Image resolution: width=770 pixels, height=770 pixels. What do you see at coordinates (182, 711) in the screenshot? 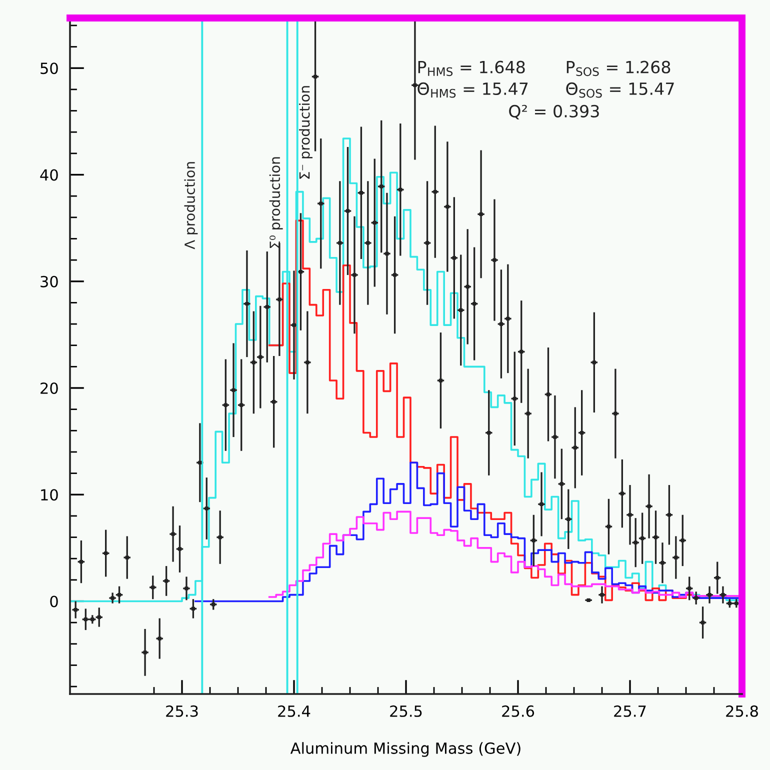
I see `x-tick-label: 25.3` at bounding box center [182, 711].